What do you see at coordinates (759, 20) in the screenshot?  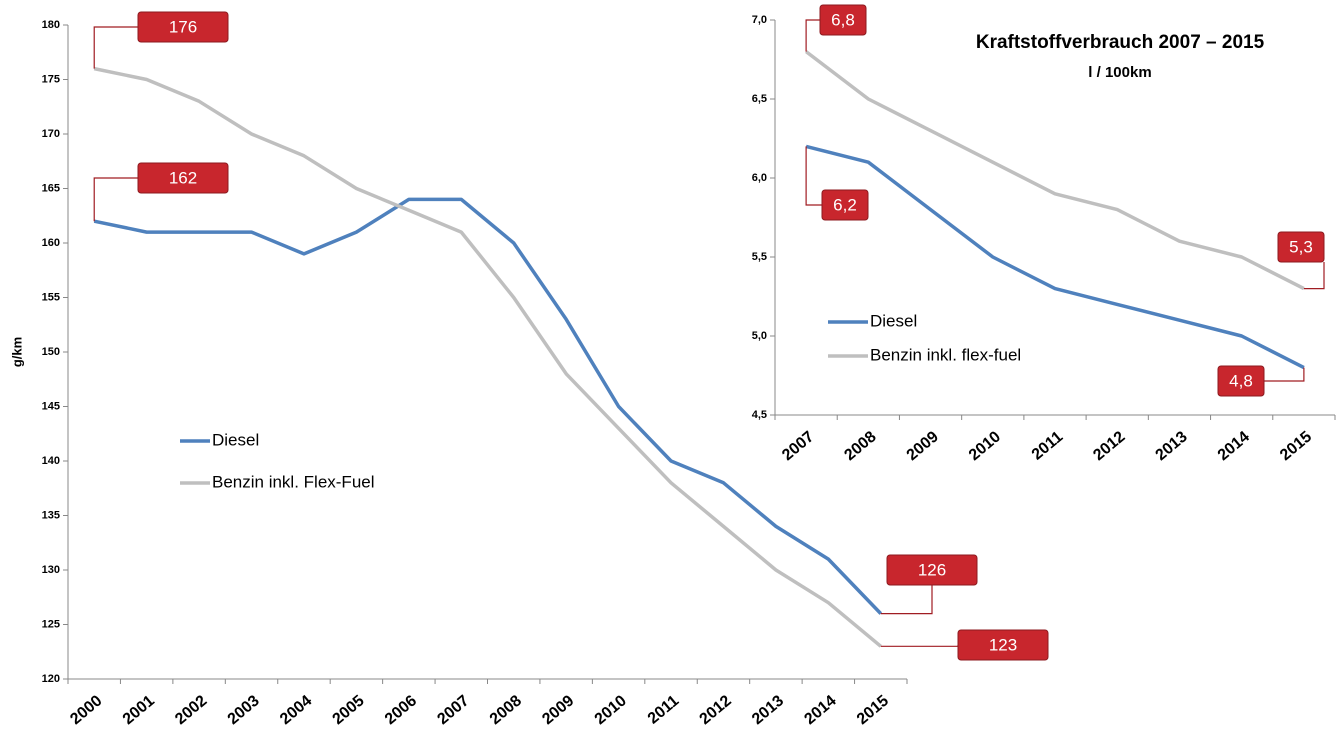 I see `y-tick-label: 7,0` at bounding box center [759, 20].